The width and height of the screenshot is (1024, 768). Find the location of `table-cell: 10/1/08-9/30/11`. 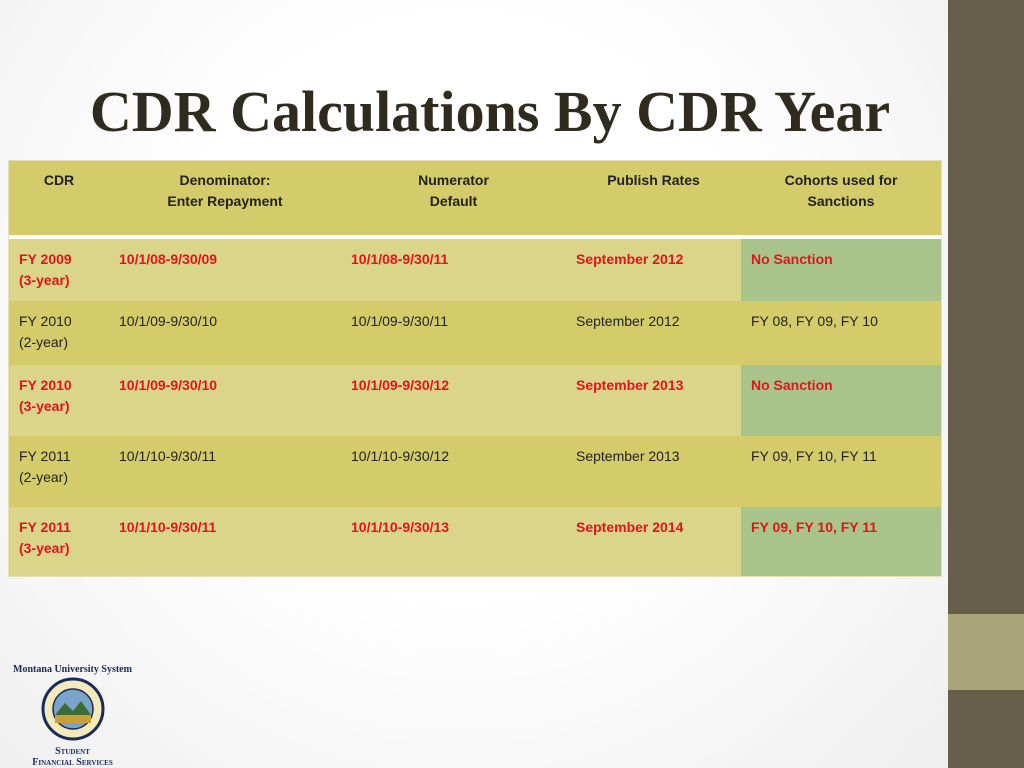

table-cell: 10/1/08-9/30/11 is located at coordinates (400, 259).